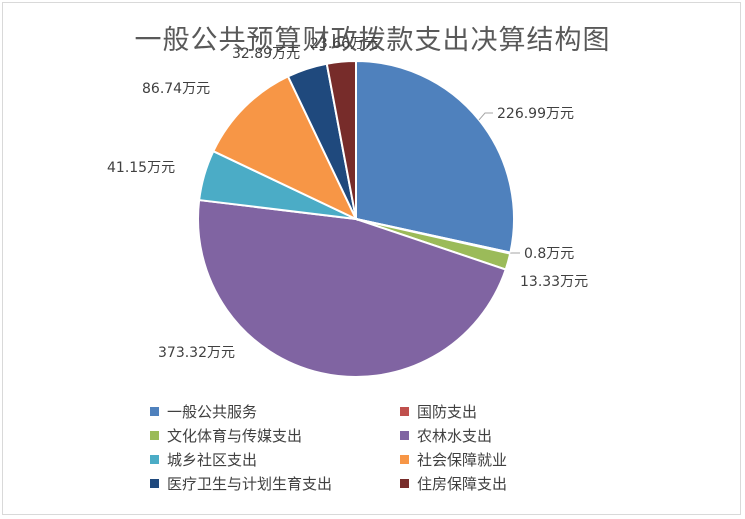 The image size is (745, 519). What do you see at coordinates (176, 89) in the screenshot?
I see `data-label: 86.74万元` at bounding box center [176, 89].